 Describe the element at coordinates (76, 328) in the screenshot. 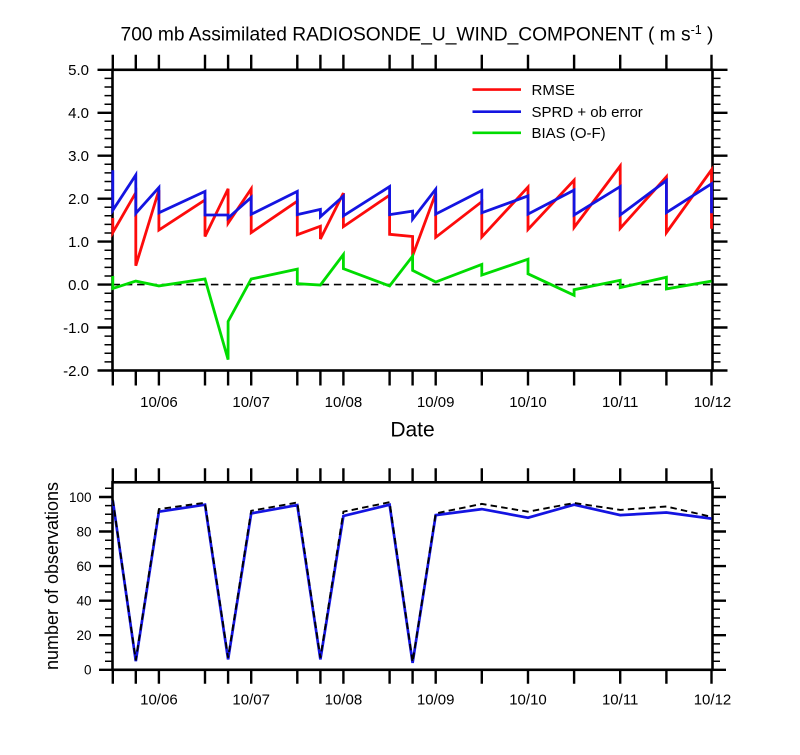

I see `svg-text: -1.0` at that location.